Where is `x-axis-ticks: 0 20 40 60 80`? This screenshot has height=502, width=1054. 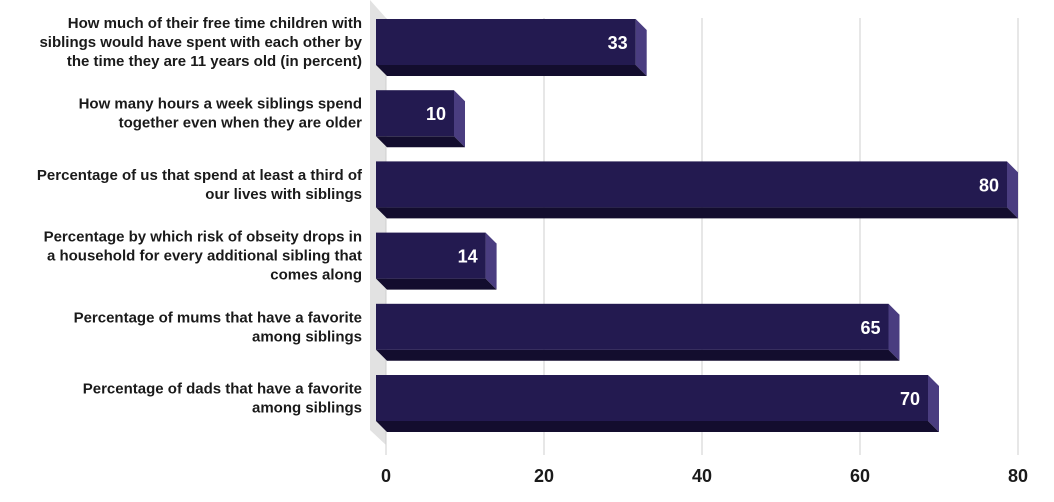
x-axis-ticks: 0 20 40 60 80 is located at coordinates (704, 476).